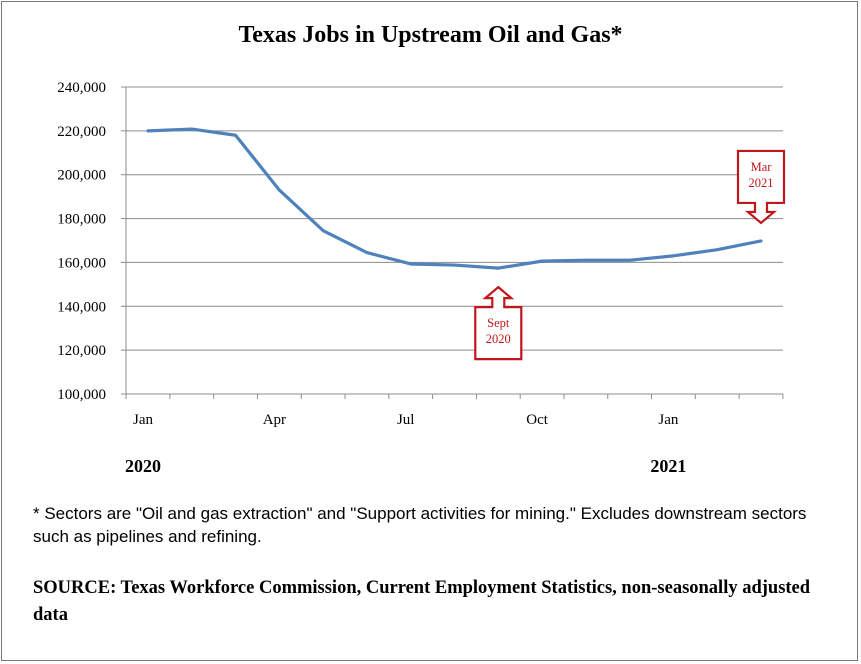 The image size is (861, 664). What do you see at coordinates (762, 167) in the screenshot?
I see `callout-label: Mar` at bounding box center [762, 167].